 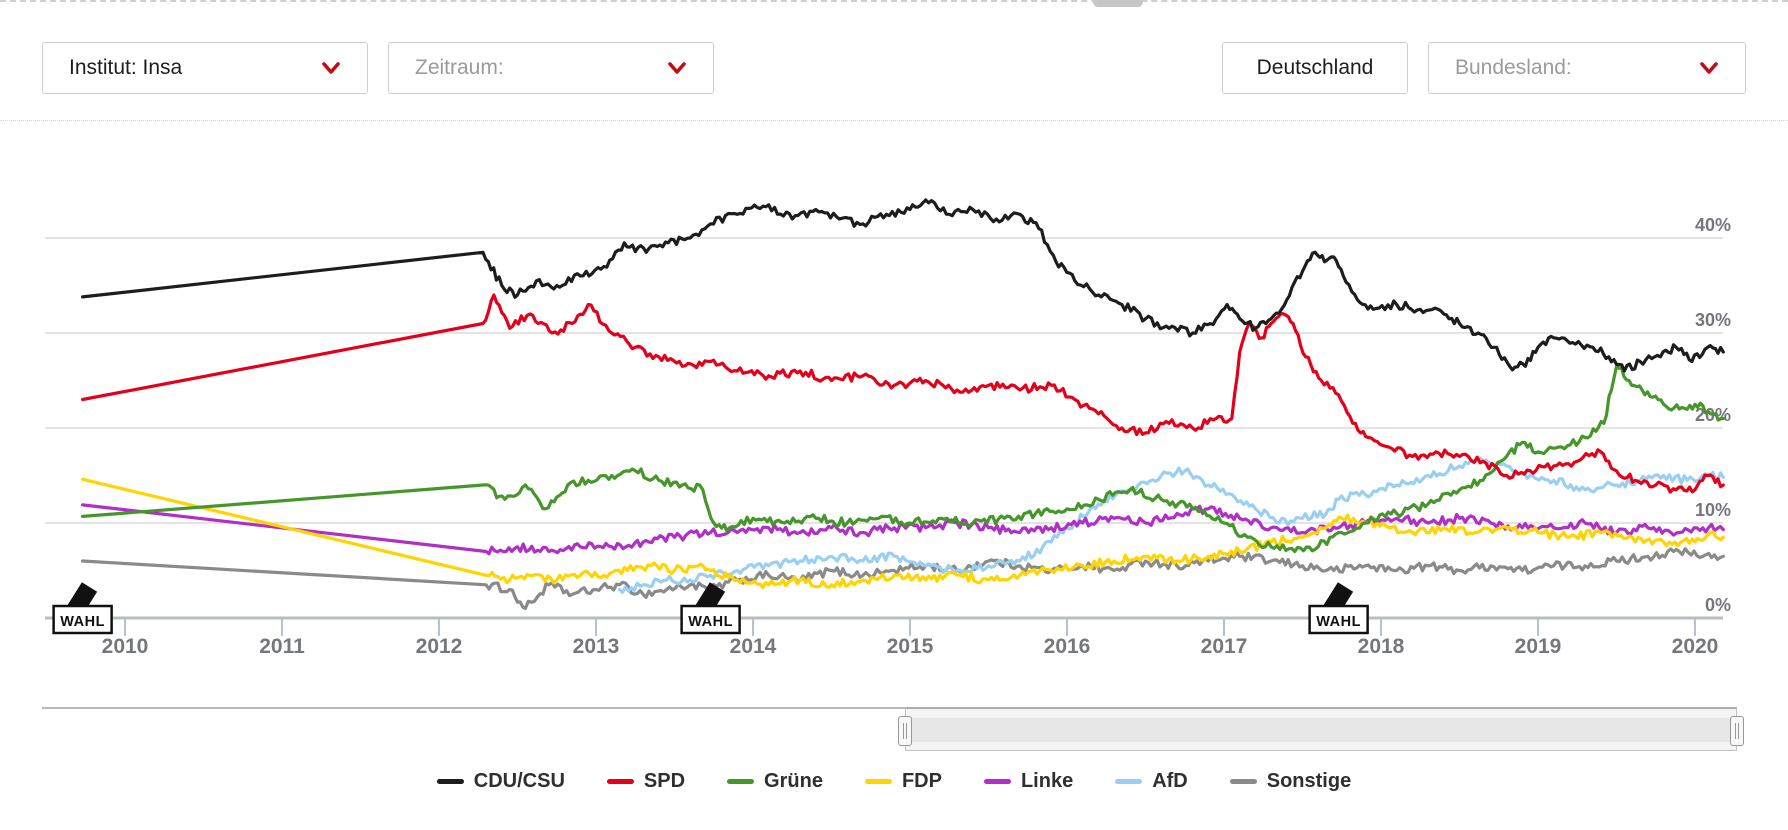 I want to click on series-line-afd, so click(x=1171, y=525).